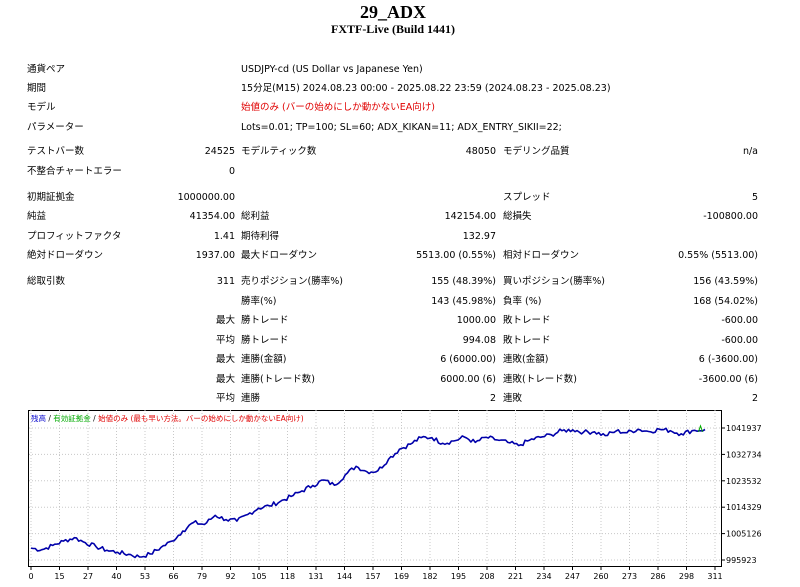  Describe the element at coordinates (173, 576) in the screenshot. I see `x-tick-label: 66` at that location.